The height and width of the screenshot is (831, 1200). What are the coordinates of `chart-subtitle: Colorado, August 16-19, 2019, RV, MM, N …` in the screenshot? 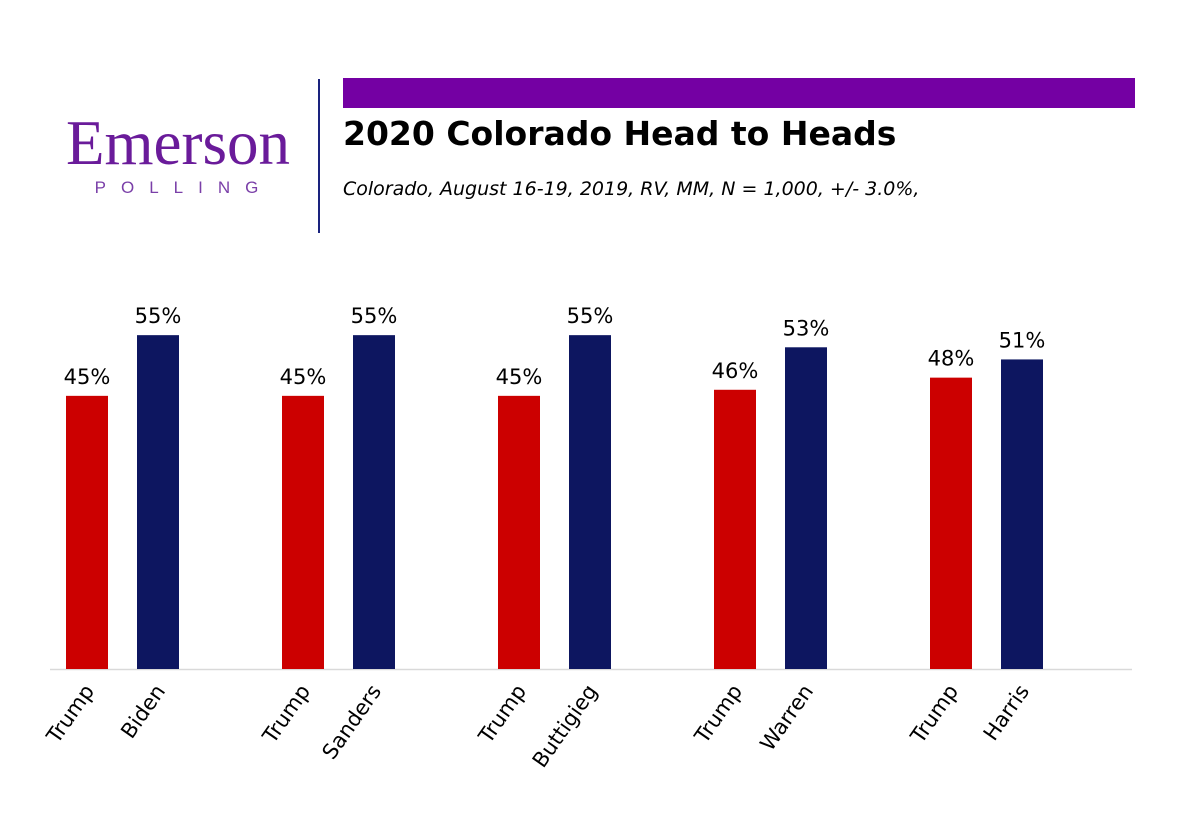 It's located at (631, 189).